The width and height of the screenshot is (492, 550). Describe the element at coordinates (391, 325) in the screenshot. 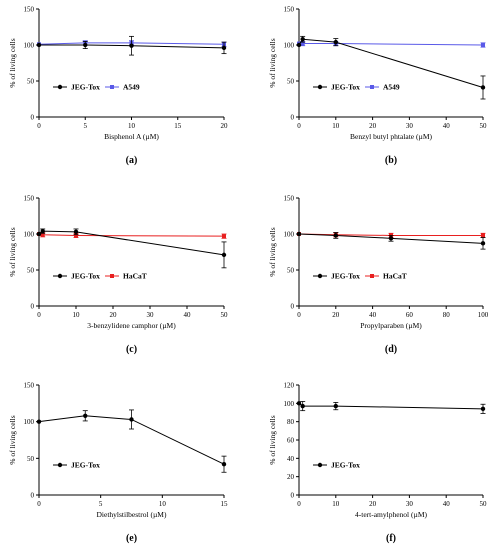

I see `x-axis-label: Propylparaben (µM)` at that location.